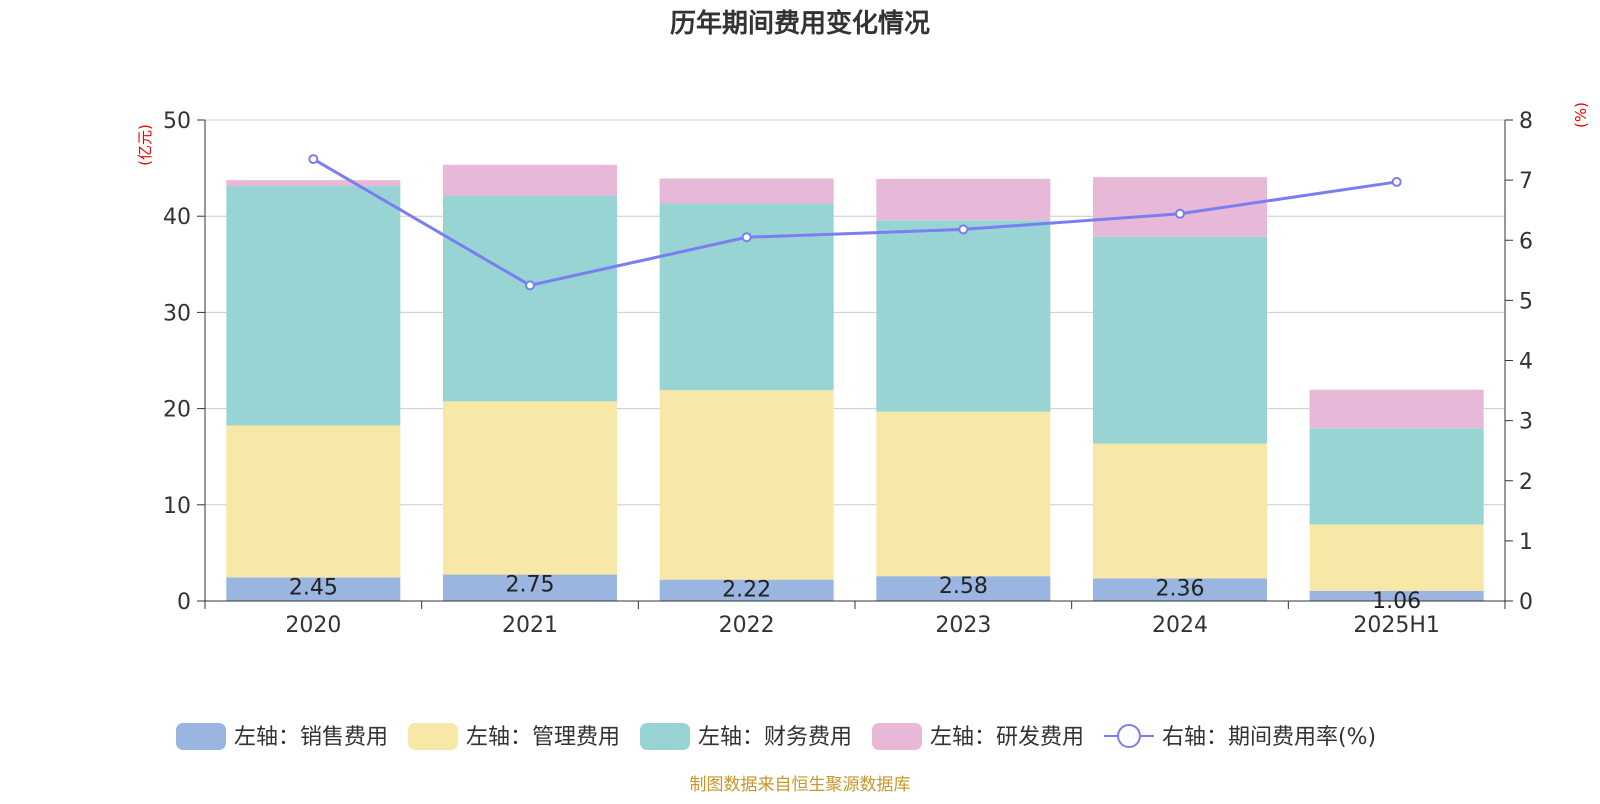 The height and width of the screenshot is (804, 1600). Describe the element at coordinates (177, 121) in the screenshot. I see `left-axis-tick-label: 50` at that location.